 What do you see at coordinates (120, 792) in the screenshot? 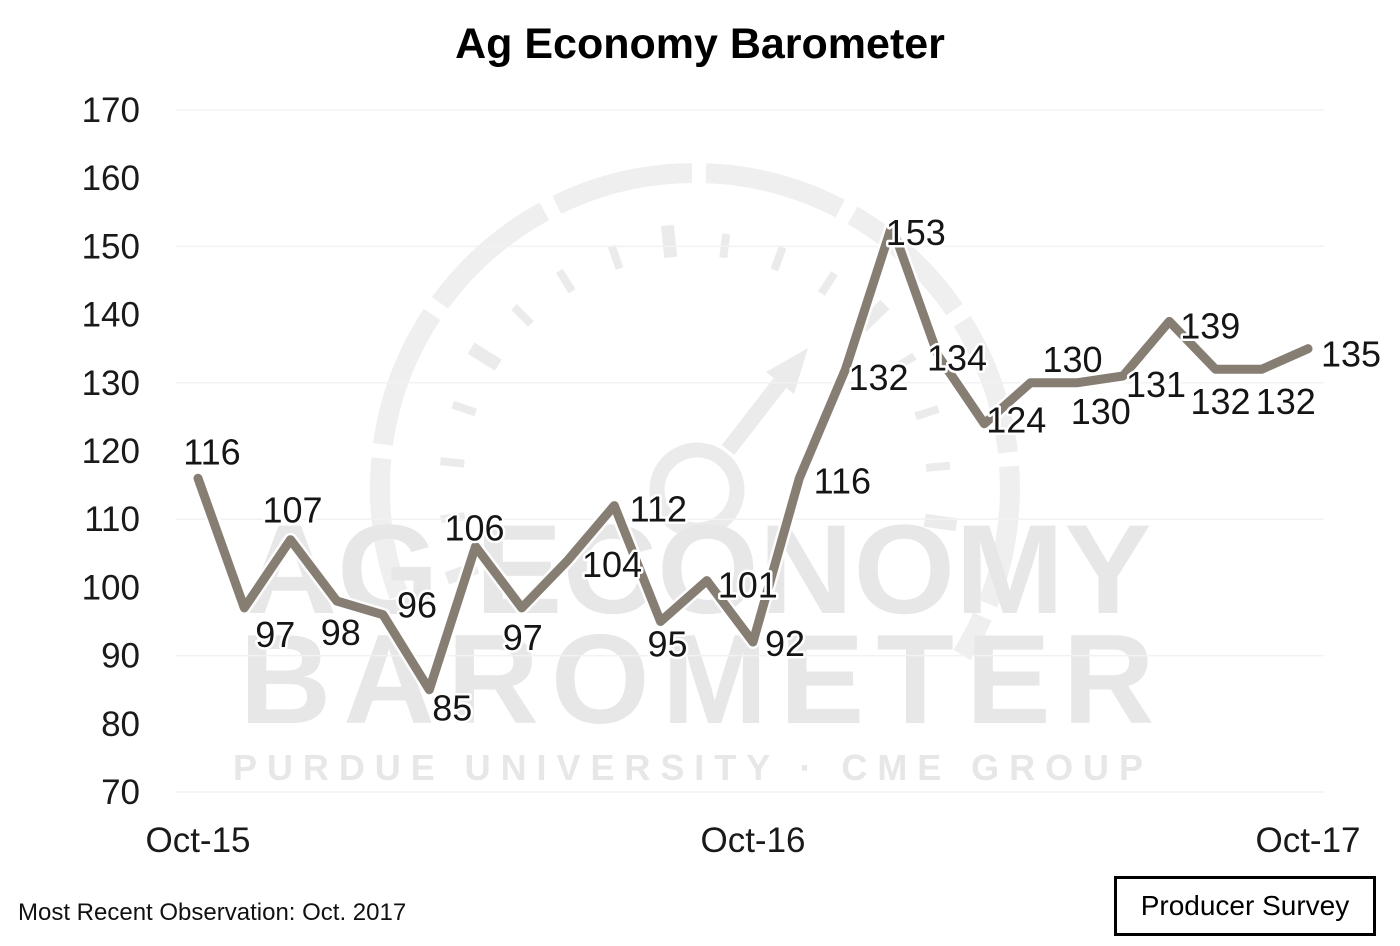
I see `y-tick-label: 70` at bounding box center [120, 792].